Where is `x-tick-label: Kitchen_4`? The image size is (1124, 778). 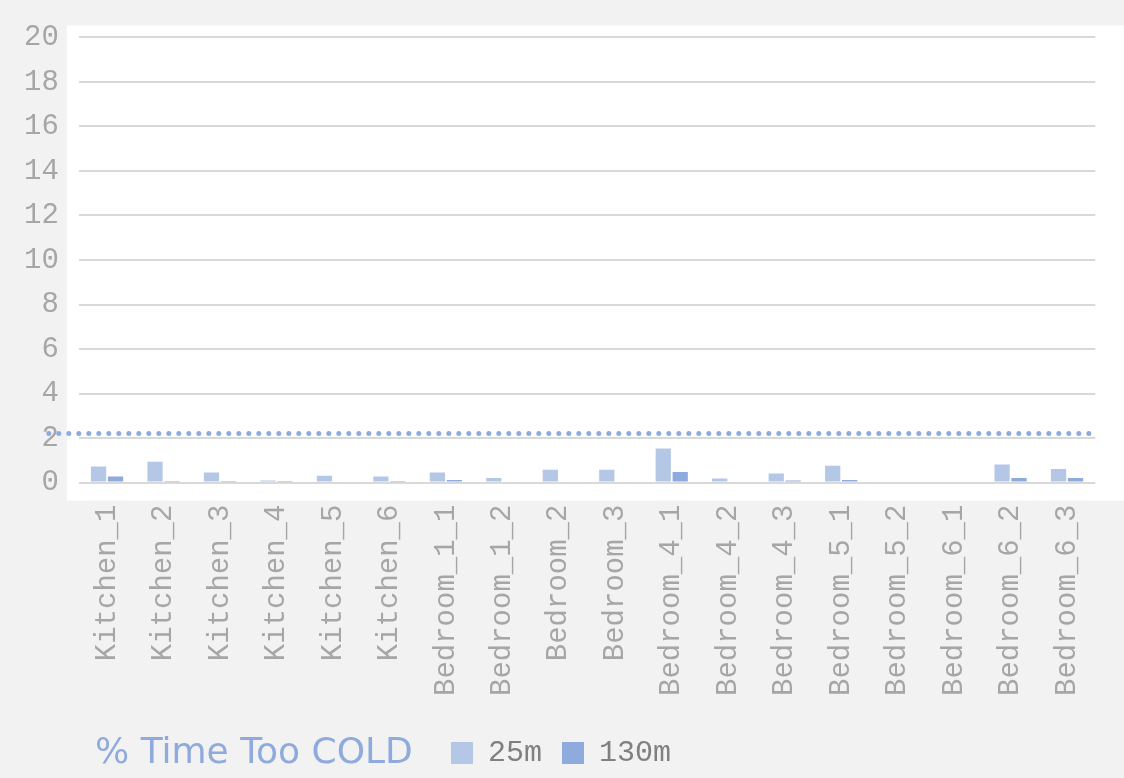 x-tick-label: Kitchen_4 is located at coordinates (277, 583).